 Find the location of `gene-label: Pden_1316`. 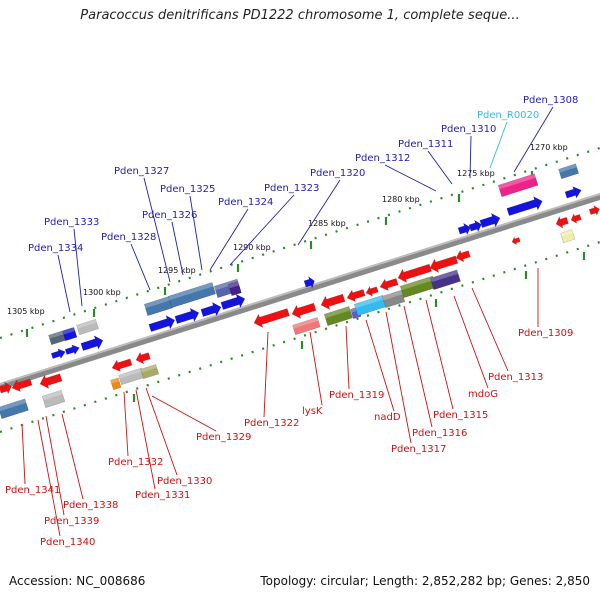

gene-label: Pden_1316 is located at coordinates (439, 433).